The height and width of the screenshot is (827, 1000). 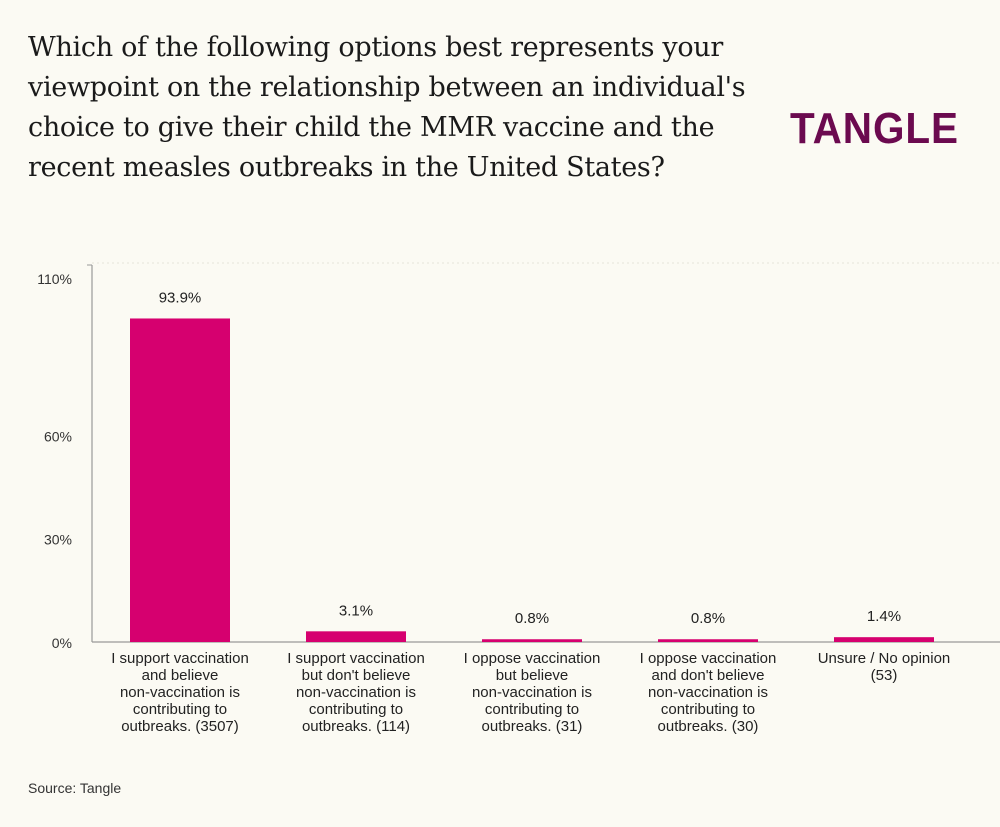 I want to click on x-tick-label: outbreaks. (3507), so click(x=180, y=726).